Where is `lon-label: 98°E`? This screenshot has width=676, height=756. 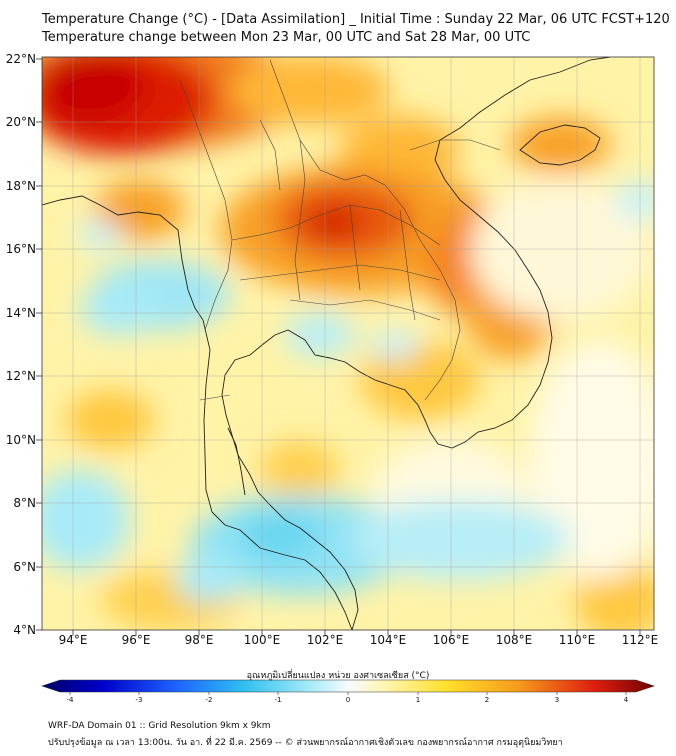 lon-label: 98°E is located at coordinates (199, 640).